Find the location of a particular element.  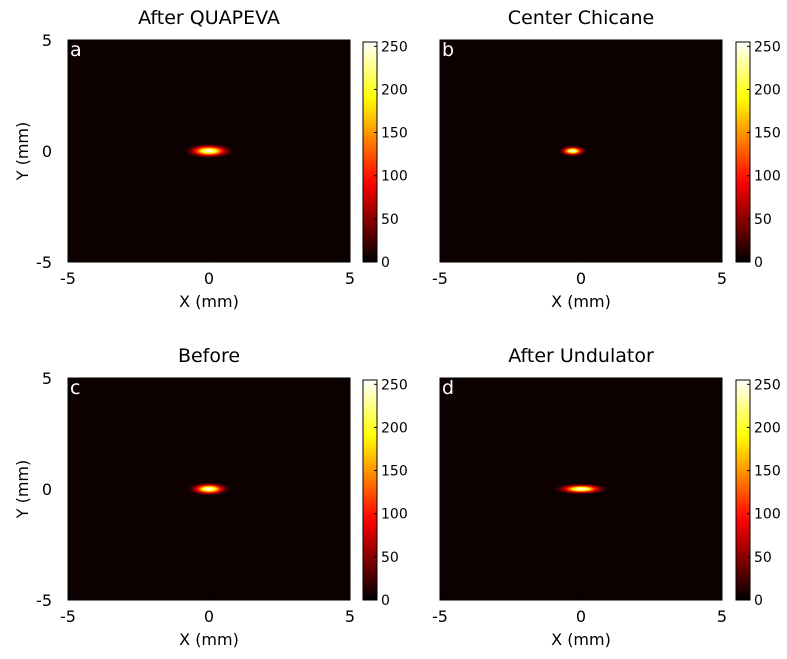

panel-letter: b is located at coordinates (448, 50).